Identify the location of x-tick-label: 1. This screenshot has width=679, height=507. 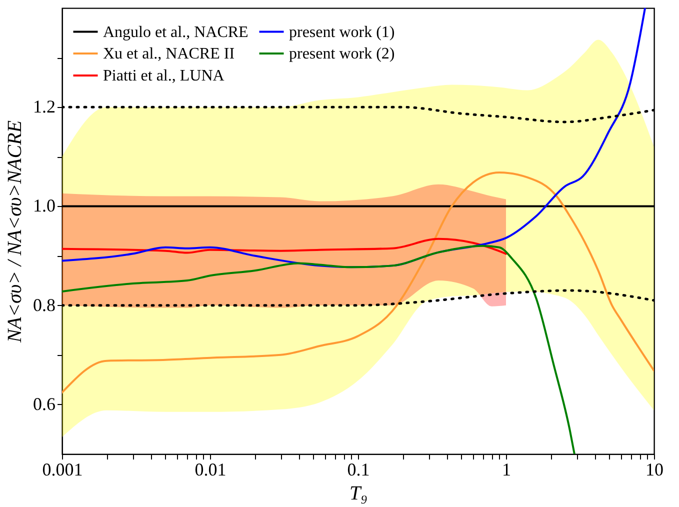
(506, 470).